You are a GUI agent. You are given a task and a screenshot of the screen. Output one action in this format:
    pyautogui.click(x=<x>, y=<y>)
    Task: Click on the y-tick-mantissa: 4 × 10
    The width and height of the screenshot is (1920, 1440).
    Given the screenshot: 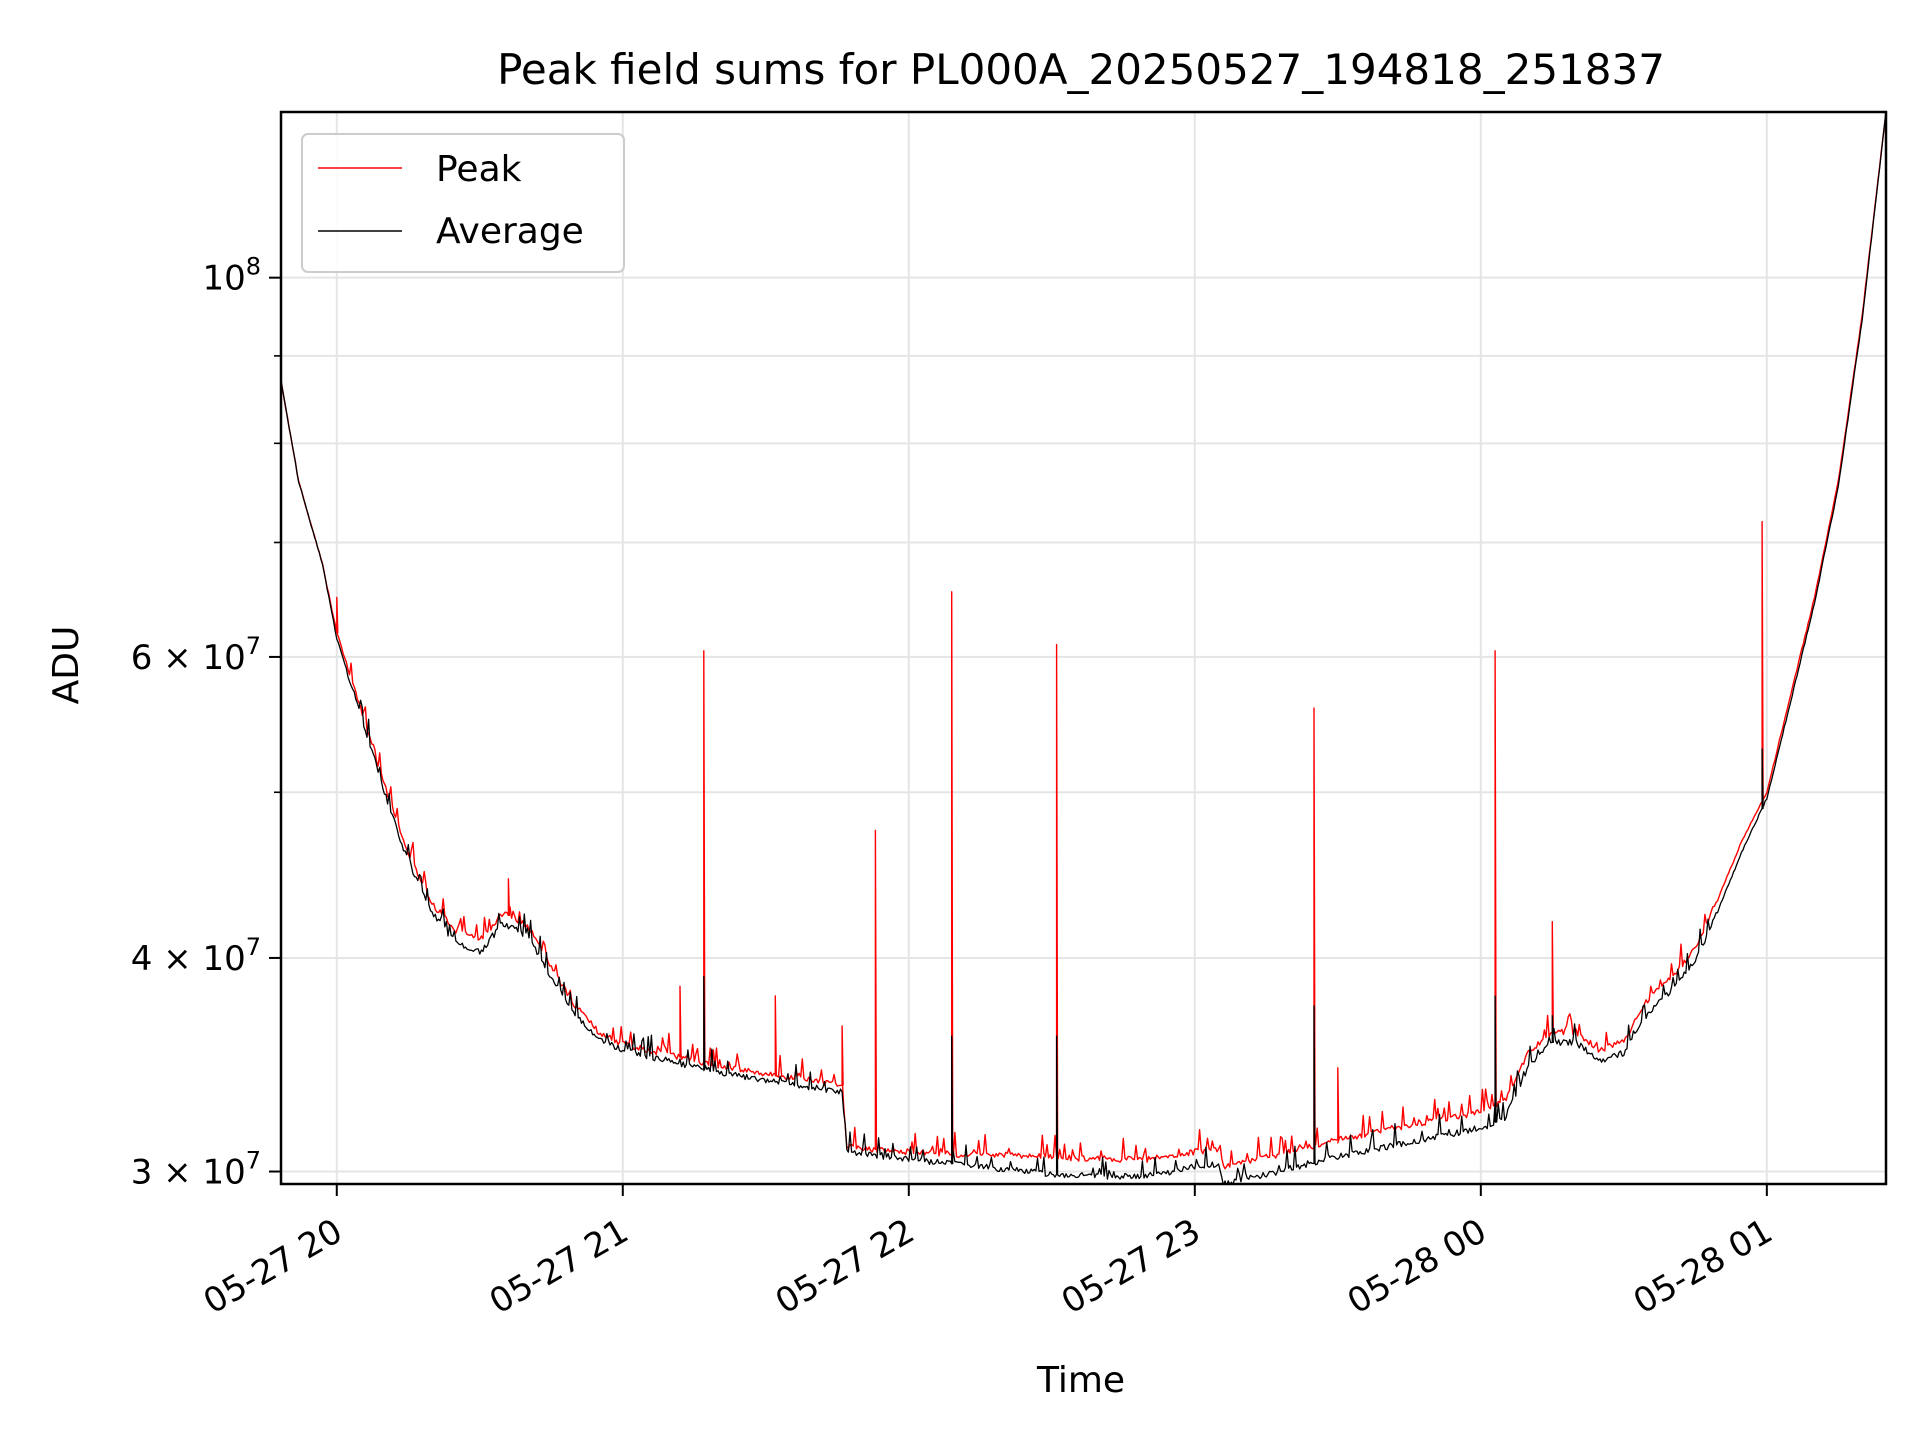 What is the action you would take?
    pyautogui.click(x=188, y=959)
    